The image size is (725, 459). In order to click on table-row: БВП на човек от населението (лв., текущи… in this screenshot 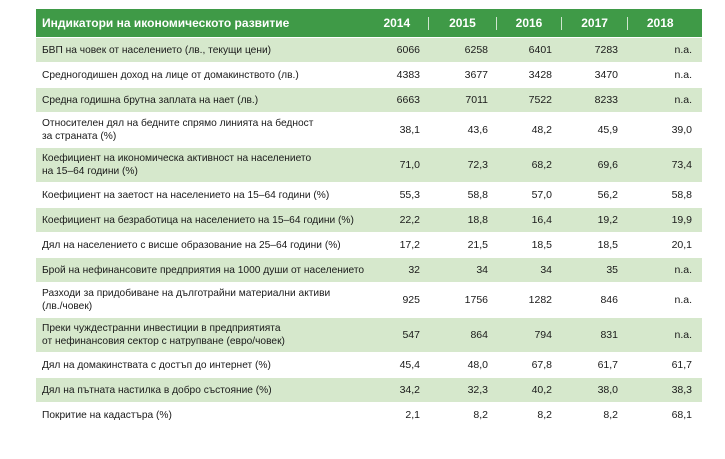, I will do `click(369, 50)`.